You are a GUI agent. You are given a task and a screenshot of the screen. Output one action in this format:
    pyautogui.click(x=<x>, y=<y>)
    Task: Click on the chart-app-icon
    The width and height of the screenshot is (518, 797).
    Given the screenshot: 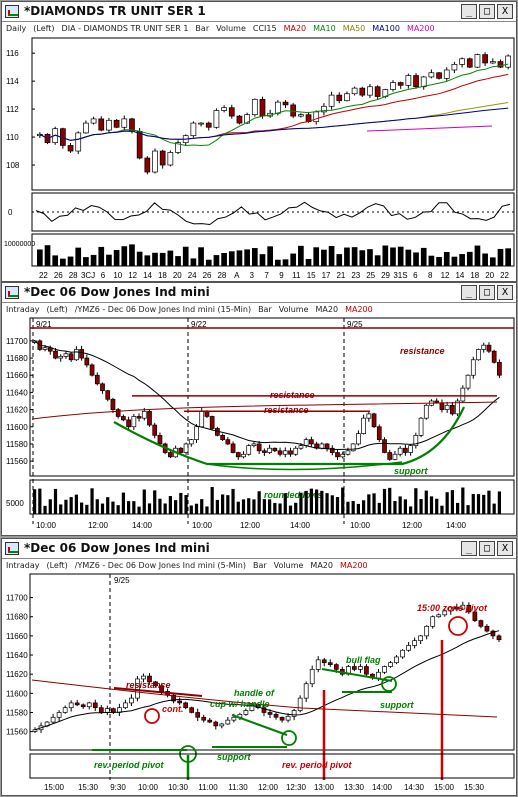 What is the action you would take?
    pyautogui.click(x=12, y=548)
    